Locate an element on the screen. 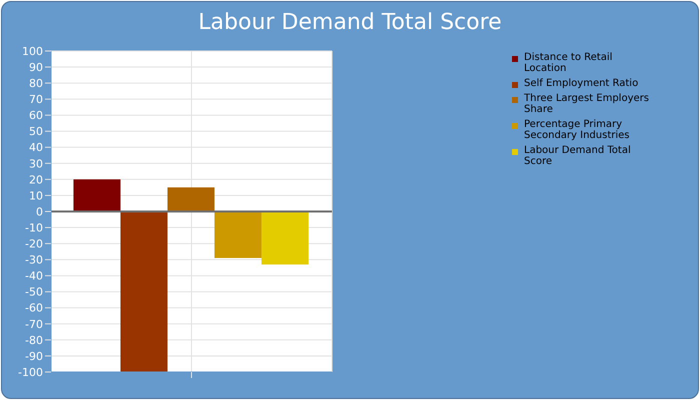 Image resolution: width=700 pixels, height=400 pixels. chart-title: Labour Demand Total Score is located at coordinates (350, 22).